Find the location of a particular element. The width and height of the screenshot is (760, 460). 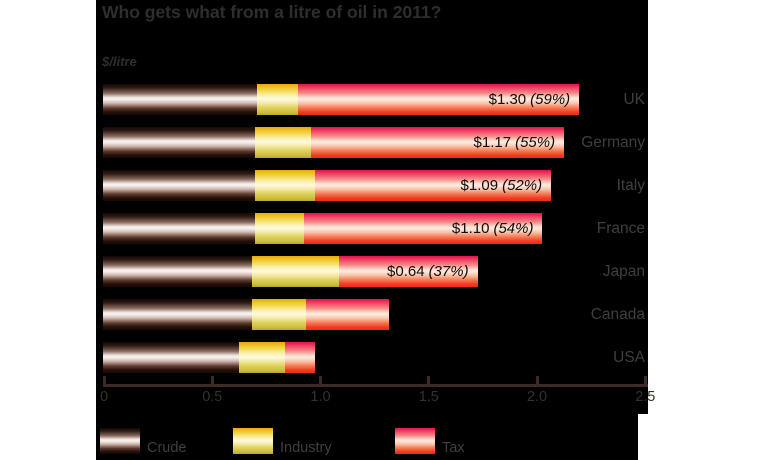

legend-label-tax: Tax is located at coordinates (453, 448).